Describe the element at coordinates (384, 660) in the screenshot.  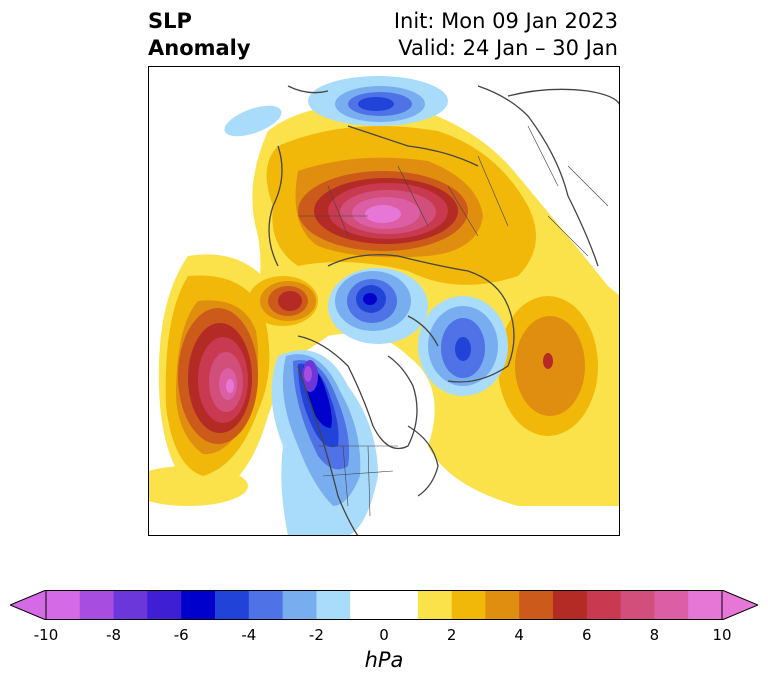
I see `colorbar-unit: hPa` at that location.